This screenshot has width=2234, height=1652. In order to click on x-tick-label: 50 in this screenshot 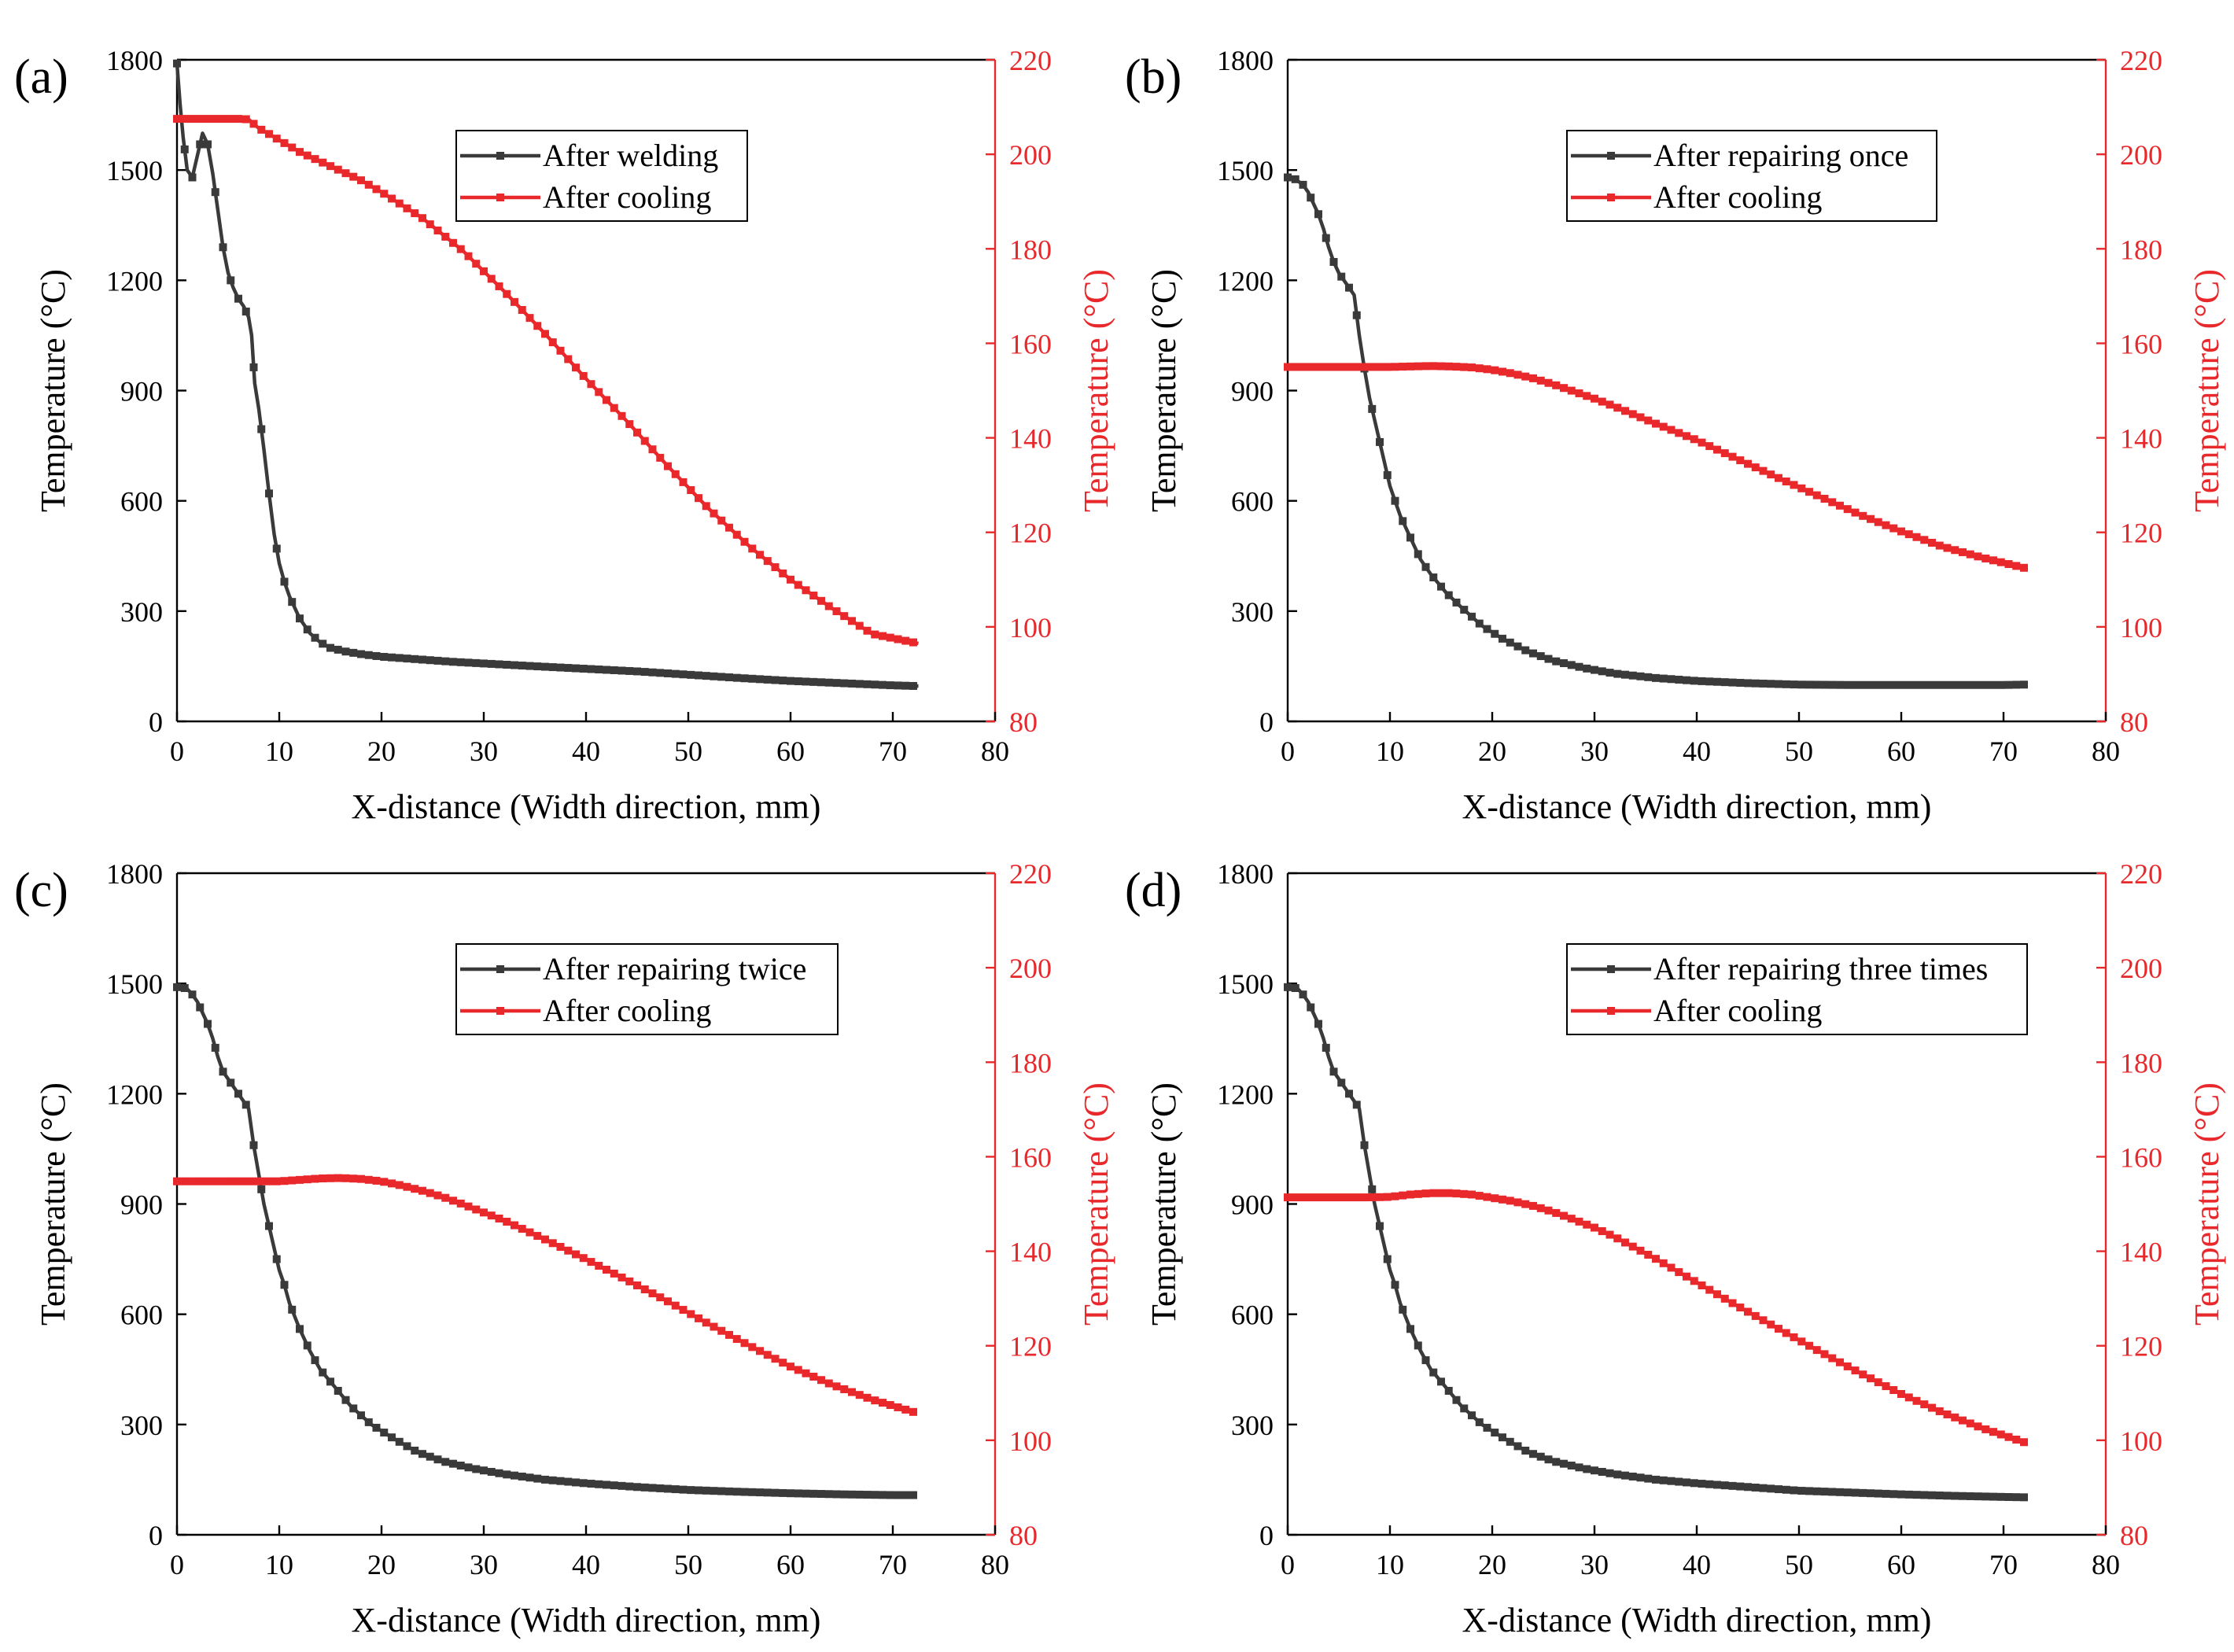, I will do `click(688, 1564)`.